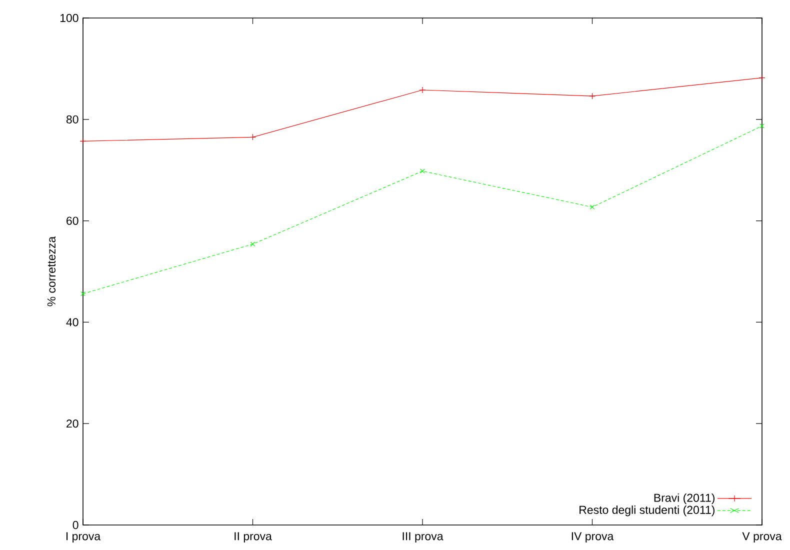 The height and width of the screenshot is (550, 790). Describe the element at coordinates (762, 537) in the screenshot. I see `x-tick-label: V prova` at that location.